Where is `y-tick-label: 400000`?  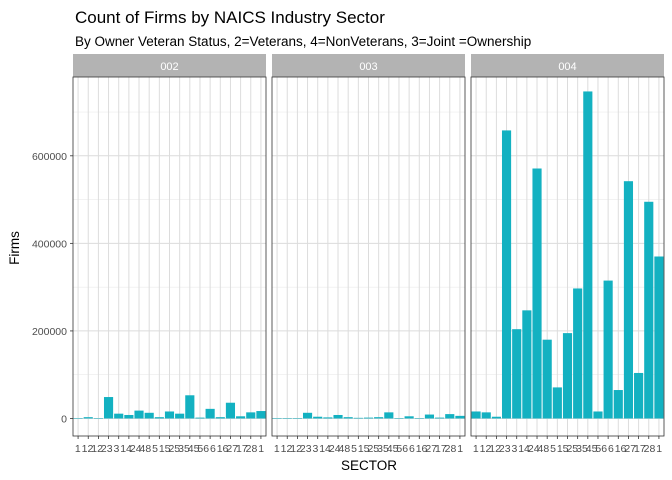 y-tick-label: 400000 is located at coordinates (49, 244).